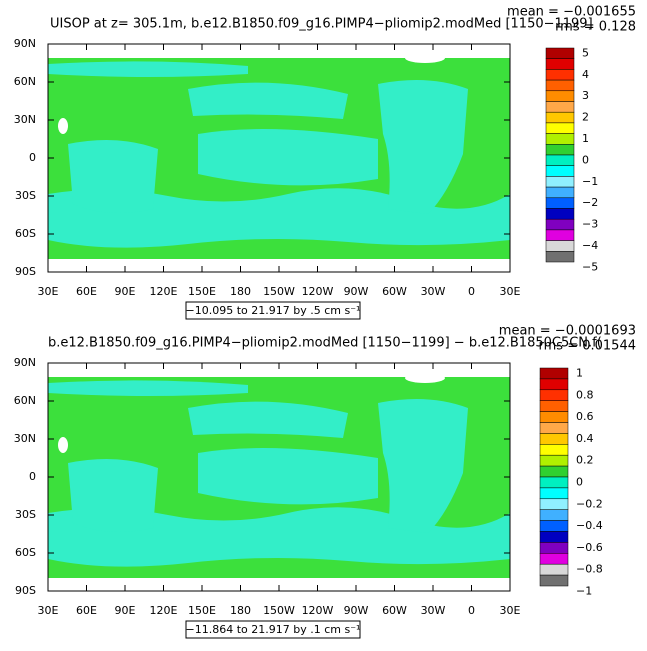 Image resolution: width=647 pixels, height=651 pixels. Describe the element at coordinates (394, 291) in the screenshot. I see `lon-tick-label: 60W` at that location.